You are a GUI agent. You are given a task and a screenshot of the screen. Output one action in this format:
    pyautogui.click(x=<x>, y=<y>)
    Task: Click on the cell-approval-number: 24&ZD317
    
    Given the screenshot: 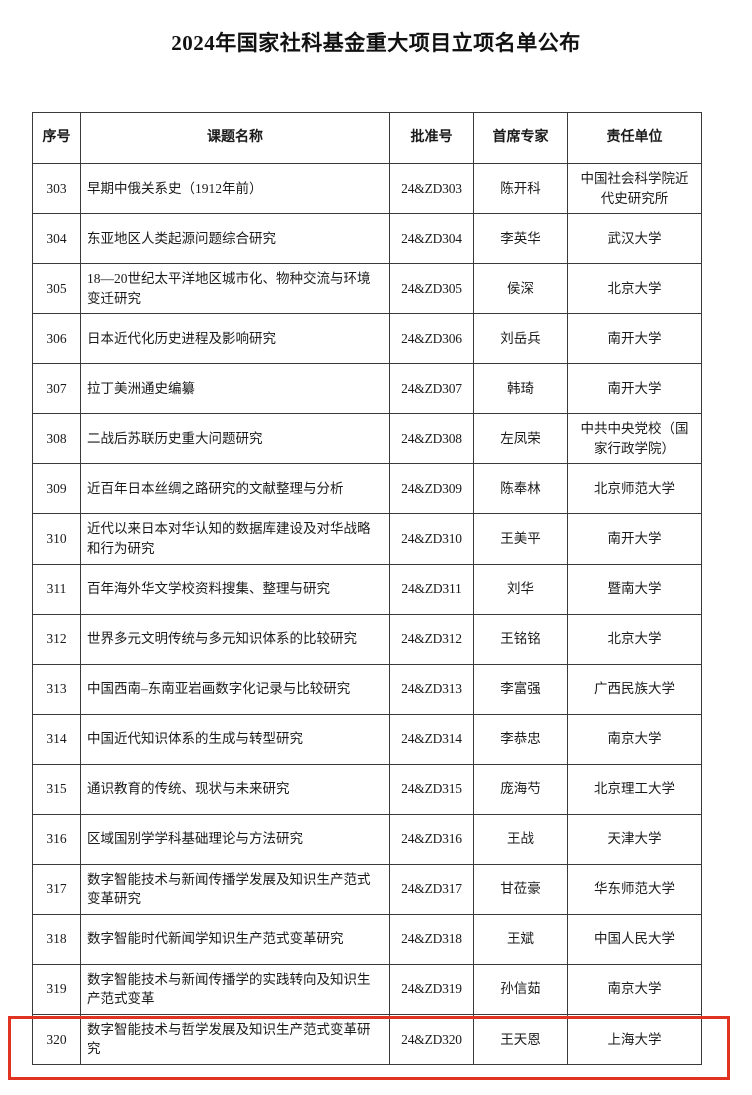 What is the action you would take?
    pyautogui.click(x=431, y=889)
    